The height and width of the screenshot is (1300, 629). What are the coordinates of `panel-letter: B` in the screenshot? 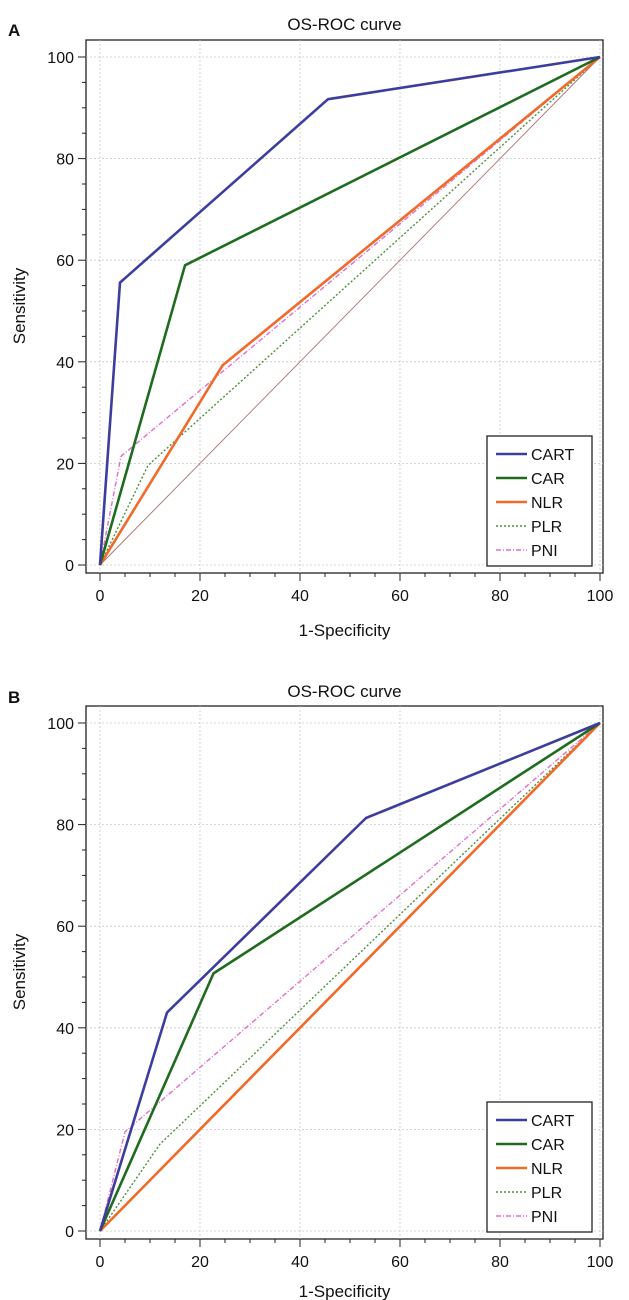 It's located at (14, 697).